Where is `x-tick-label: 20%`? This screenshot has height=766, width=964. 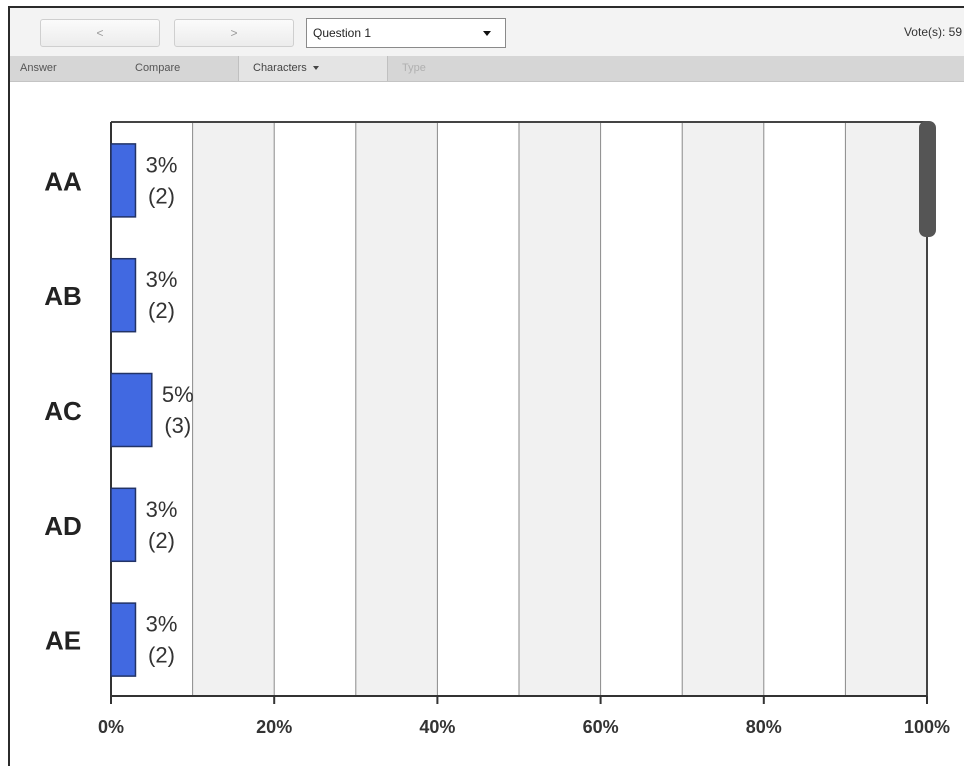
x-tick-label: 20% is located at coordinates (274, 727).